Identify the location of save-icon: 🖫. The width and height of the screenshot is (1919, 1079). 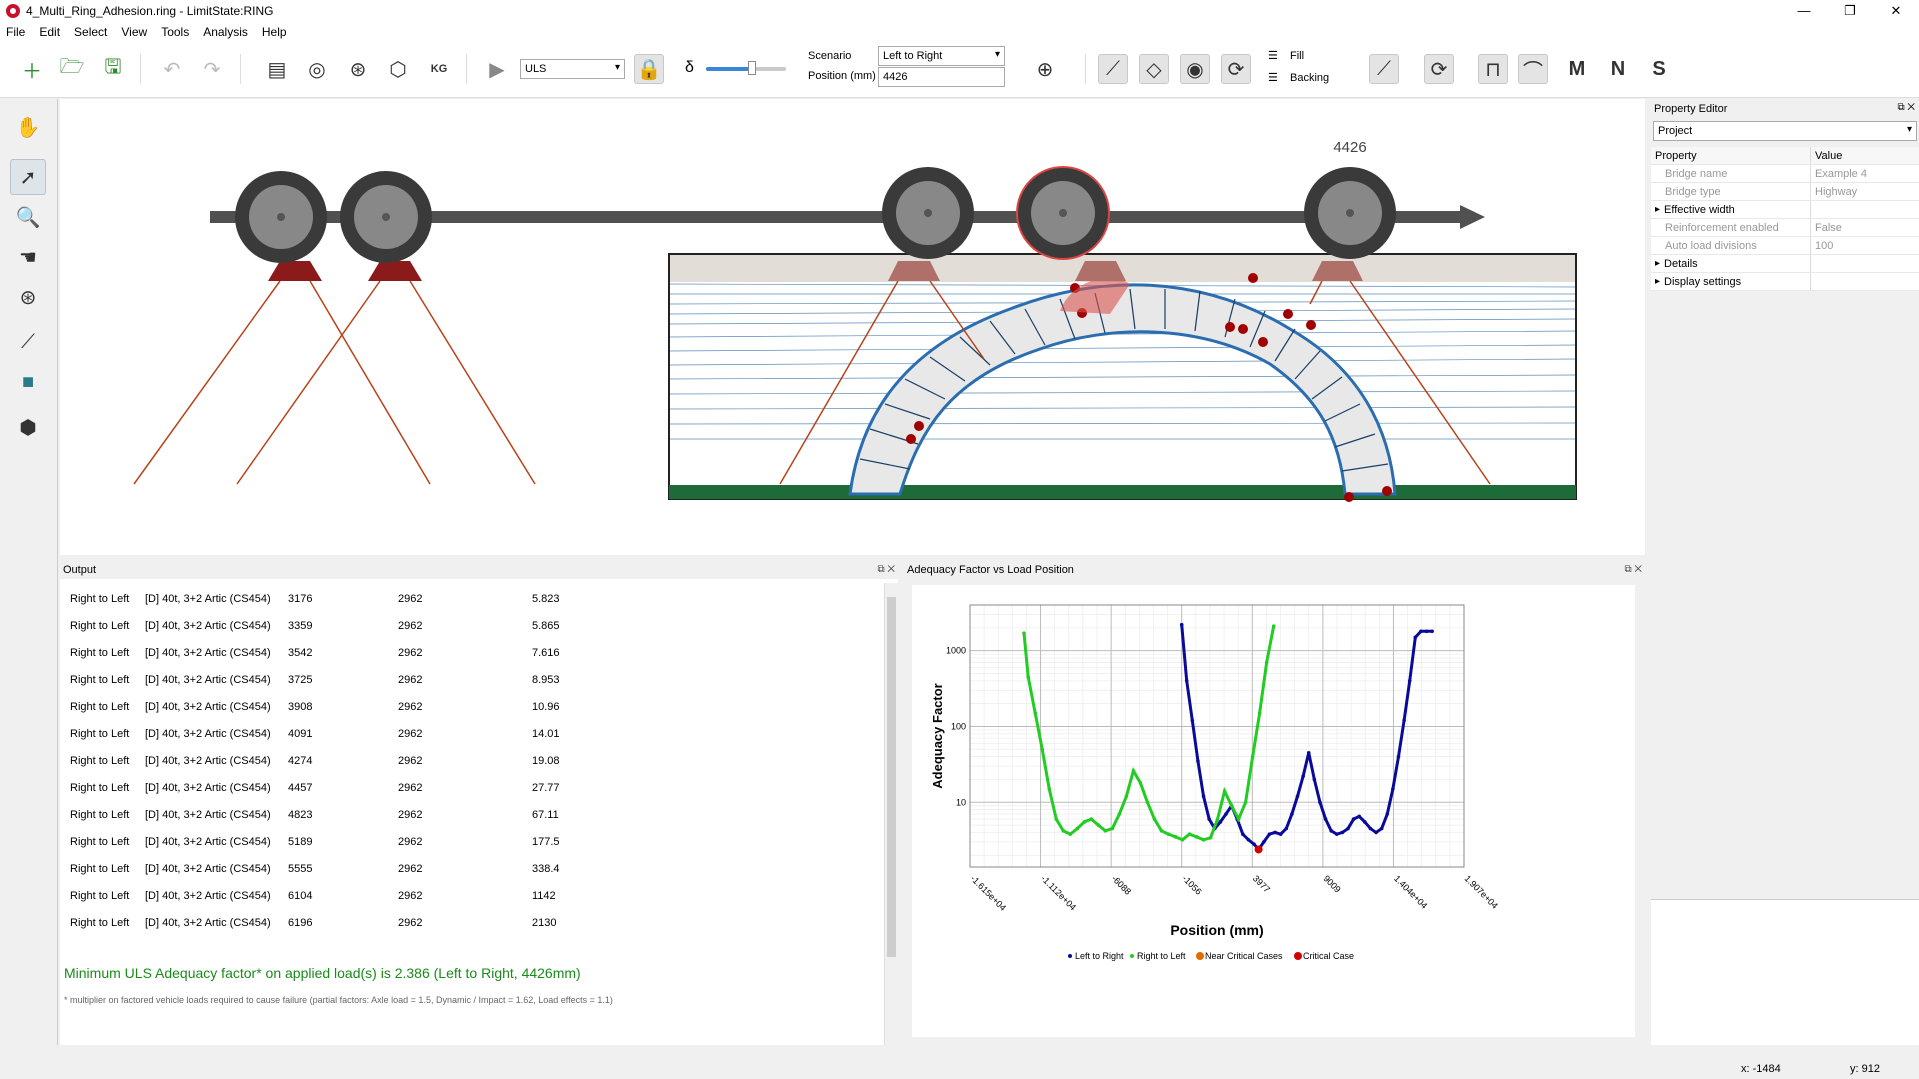
(113, 67).